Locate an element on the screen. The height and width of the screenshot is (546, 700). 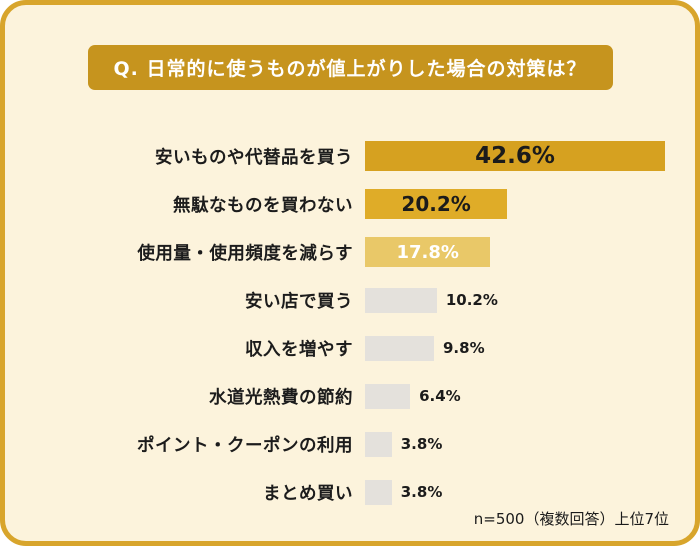
chart-row: 収入を増やす 9.8% is located at coordinates (360, 348).